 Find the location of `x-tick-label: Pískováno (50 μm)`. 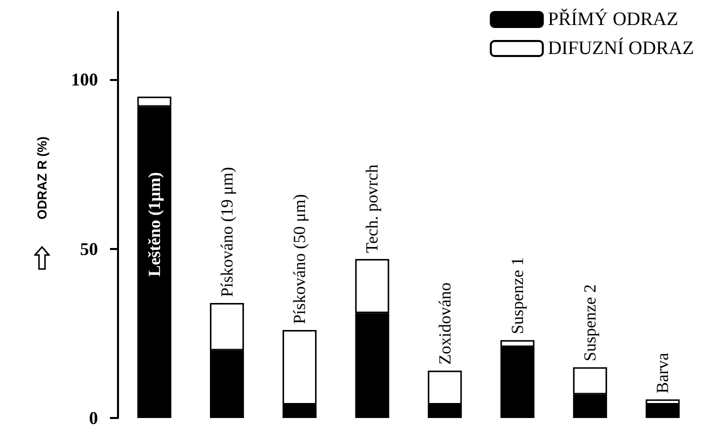

x-tick-label: Pískováno (50 μm) is located at coordinates (300, 259).